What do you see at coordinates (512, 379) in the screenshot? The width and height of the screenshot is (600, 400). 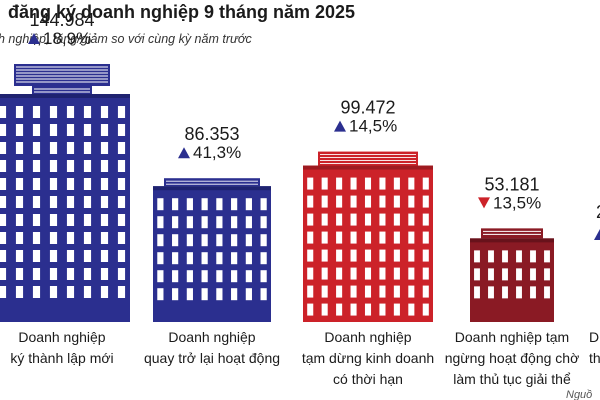 I see `category-label-4: làm thủ tục giải thể` at bounding box center [512, 379].